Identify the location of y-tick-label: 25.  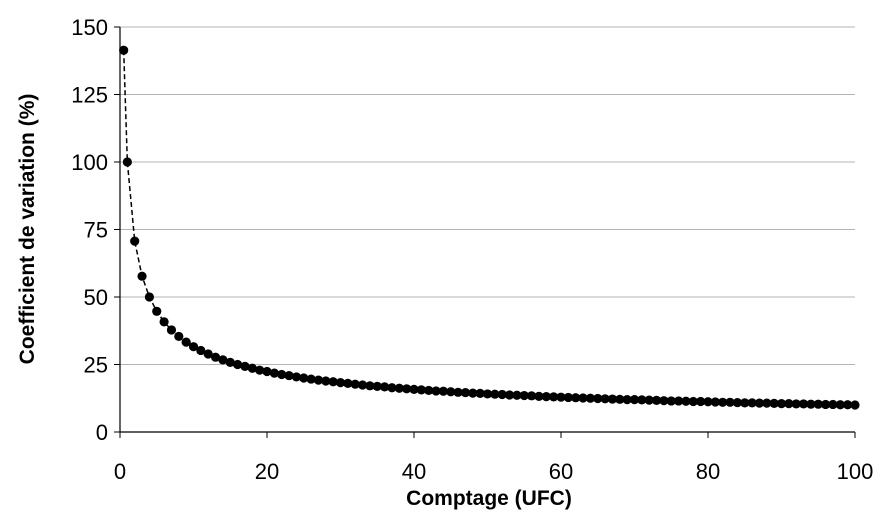
(96, 365).